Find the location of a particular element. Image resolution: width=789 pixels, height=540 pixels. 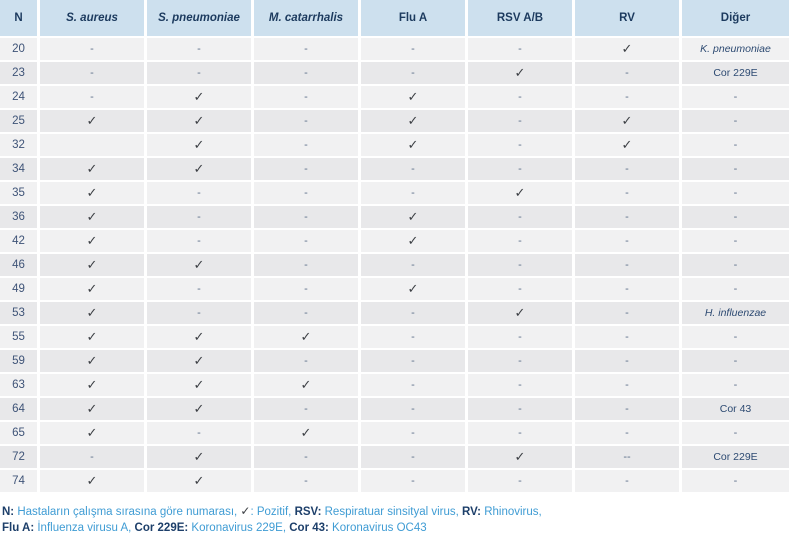

column-header-s-pneumoniae: S. pneumoniae is located at coordinates (200, 19).